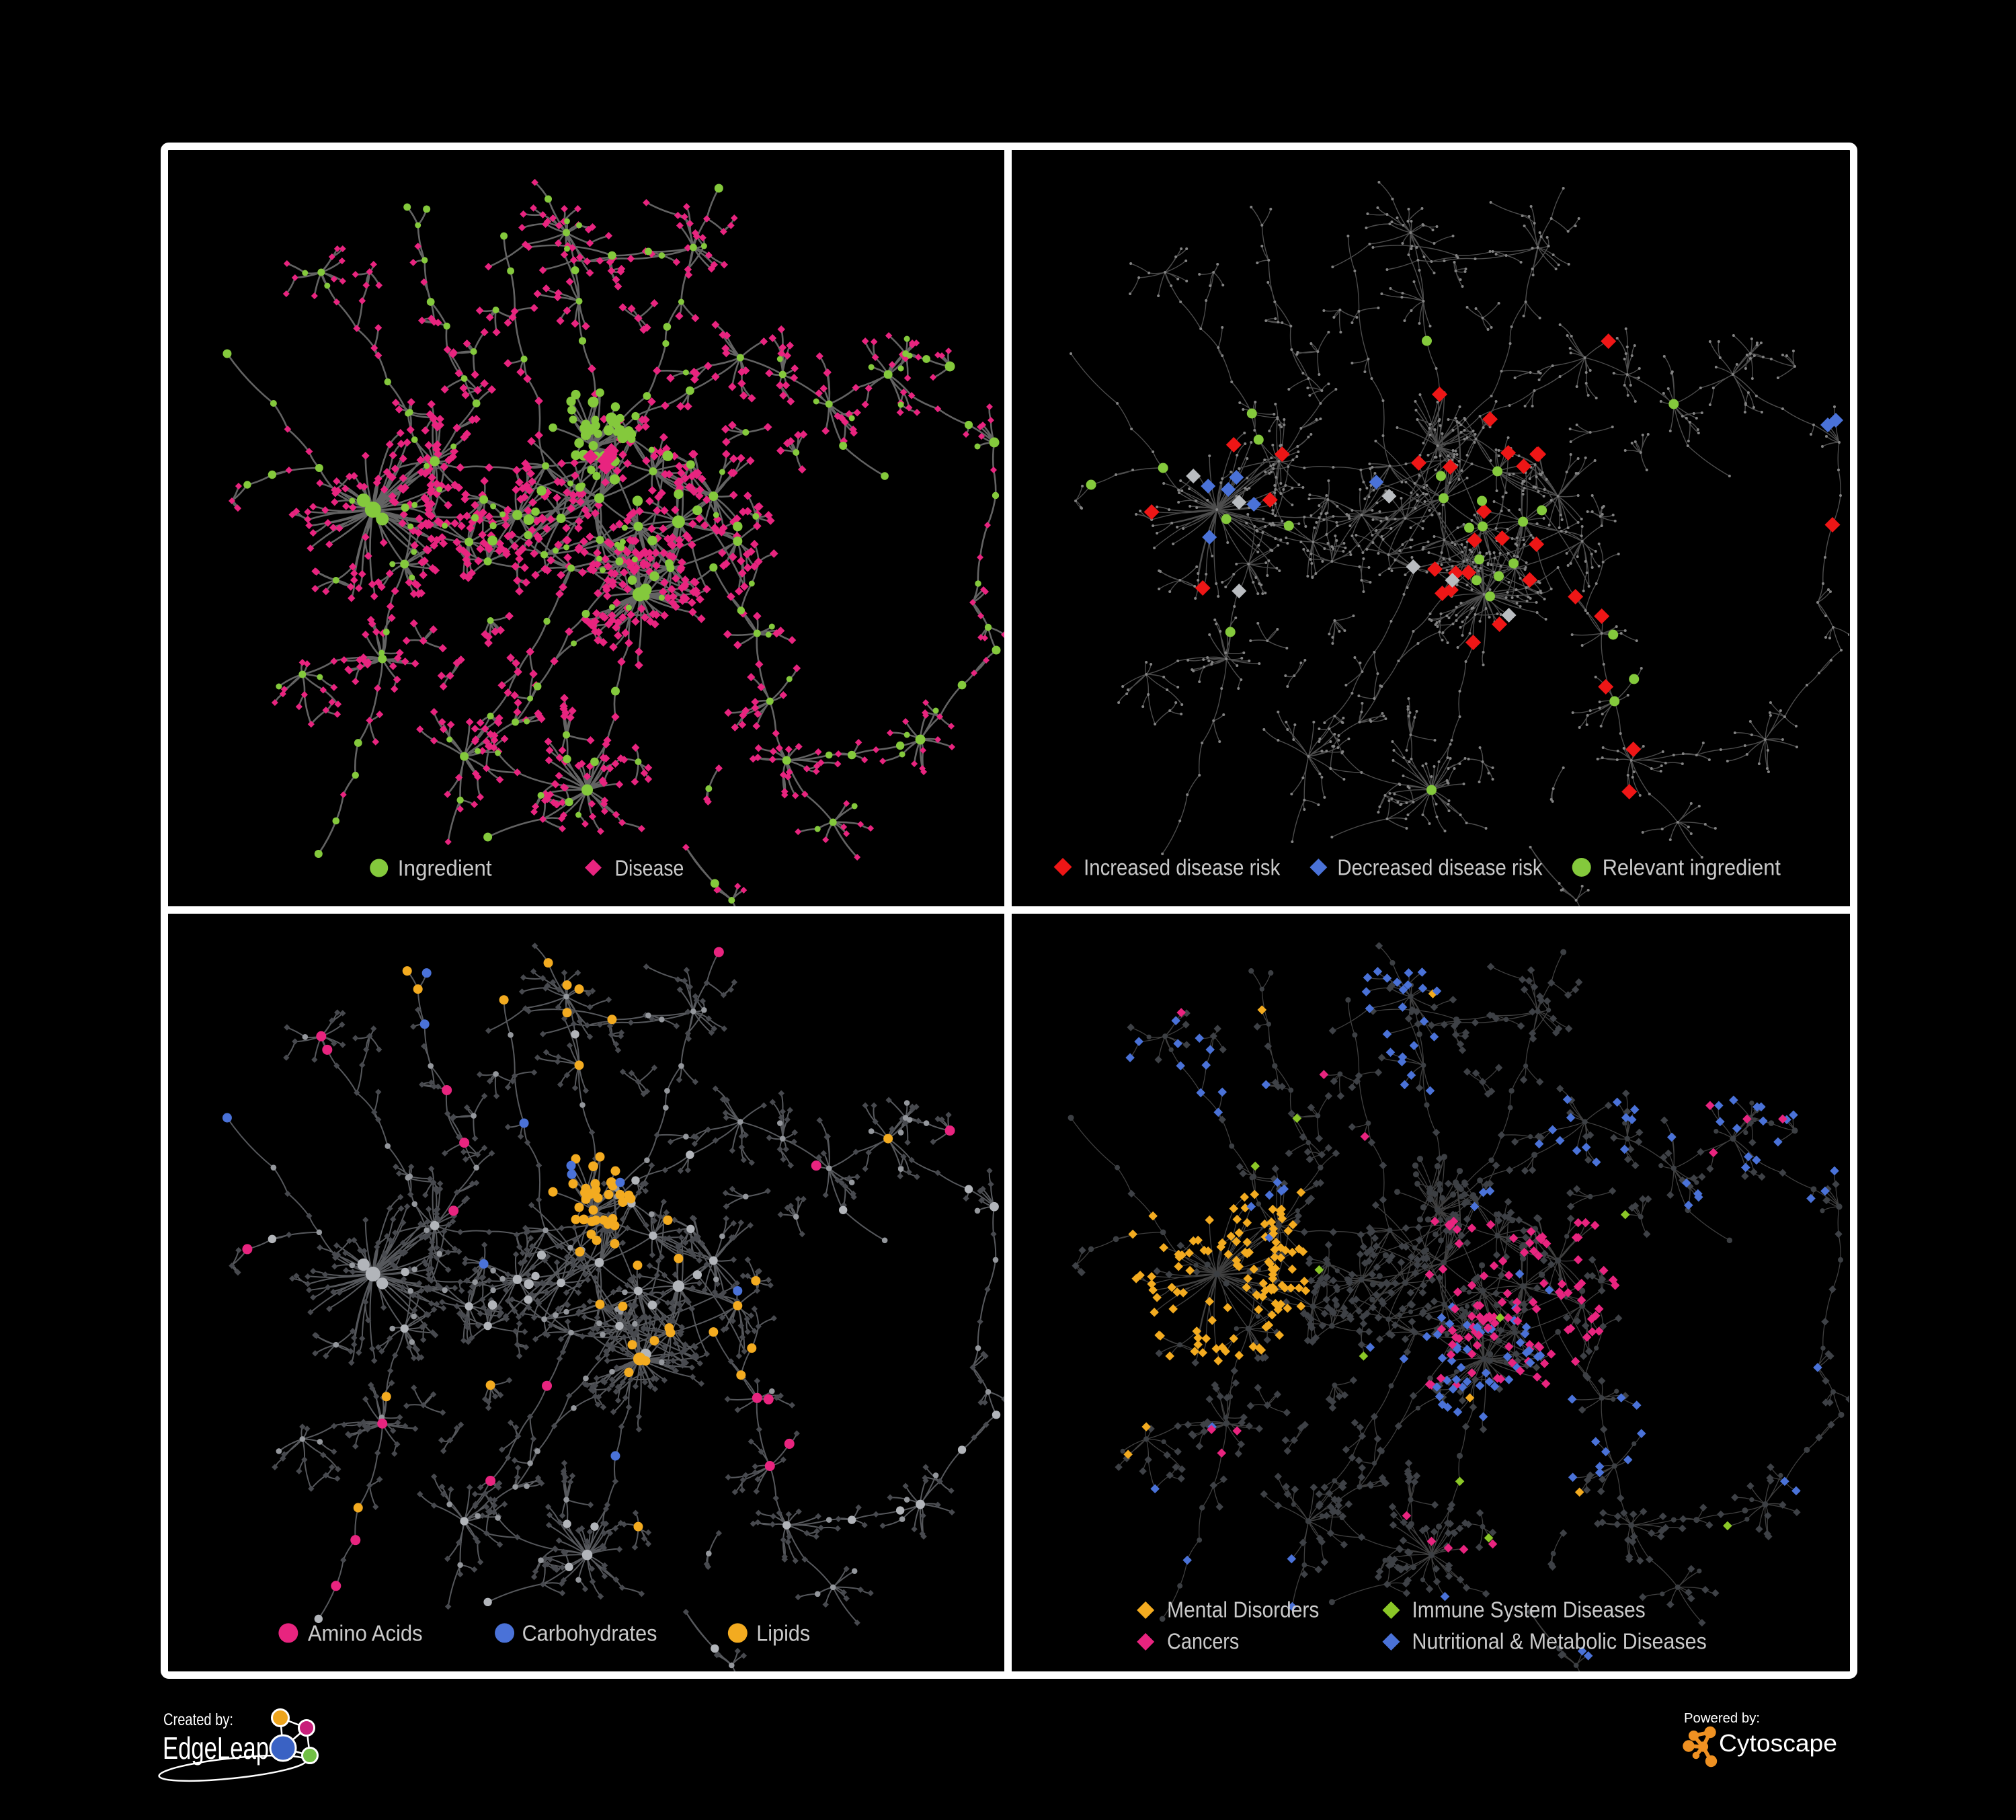 The width and height of the screenshot is (2016, 1820). What do you see at coordinates (1559, 1641) in the screenshot?
I see `svg-text:Nutritional & Metabolic Diseas: Nutritional & Metabolic Diseases` at bounding box center [1559, 1641].